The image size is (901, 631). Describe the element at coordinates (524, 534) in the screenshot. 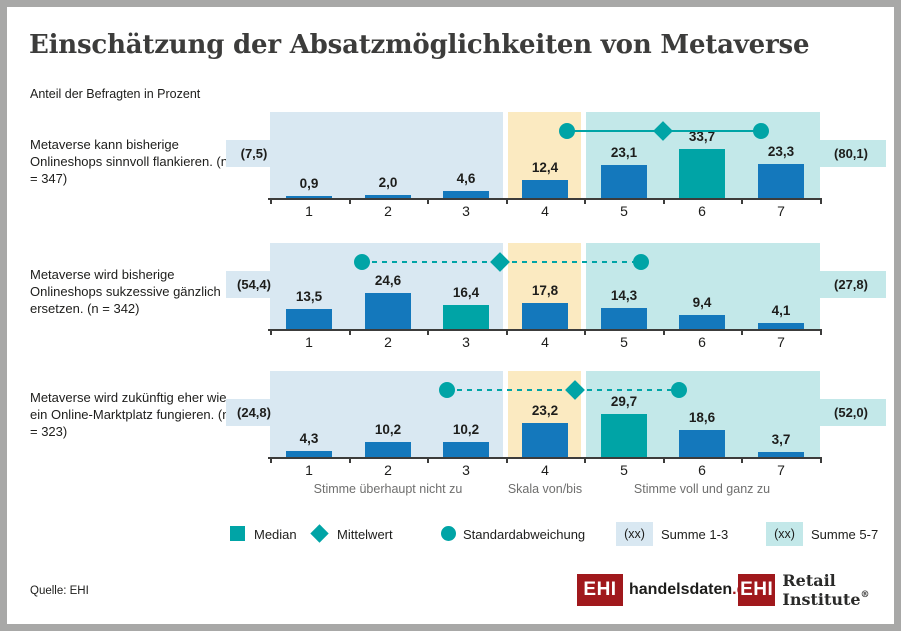

I see `sd-legend-label: Standardabweichung` at that location.